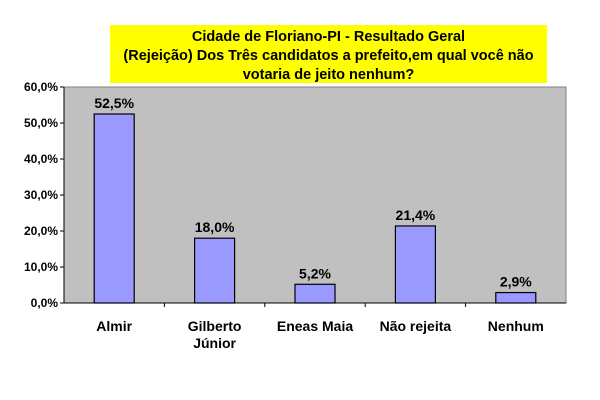  What do you see at coordinates (45, 303) in the screenshot?
I see `y-tick-label: 0,0%` at bounding box center [45, 303].